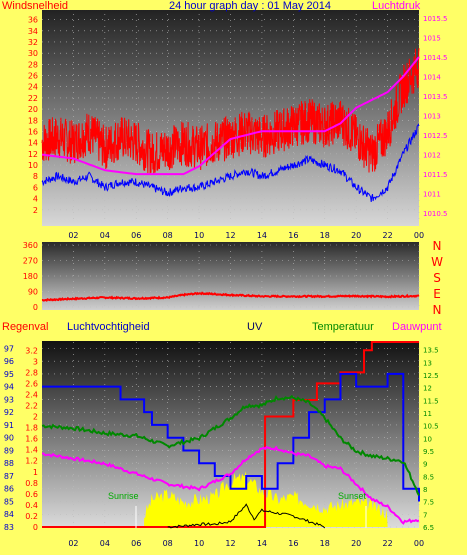 The width and height of the screenshot is (467, 555). Describe the element at coordinates (9, 527) in the screenshot. I see `humidity-tick-label: 83` at that location.